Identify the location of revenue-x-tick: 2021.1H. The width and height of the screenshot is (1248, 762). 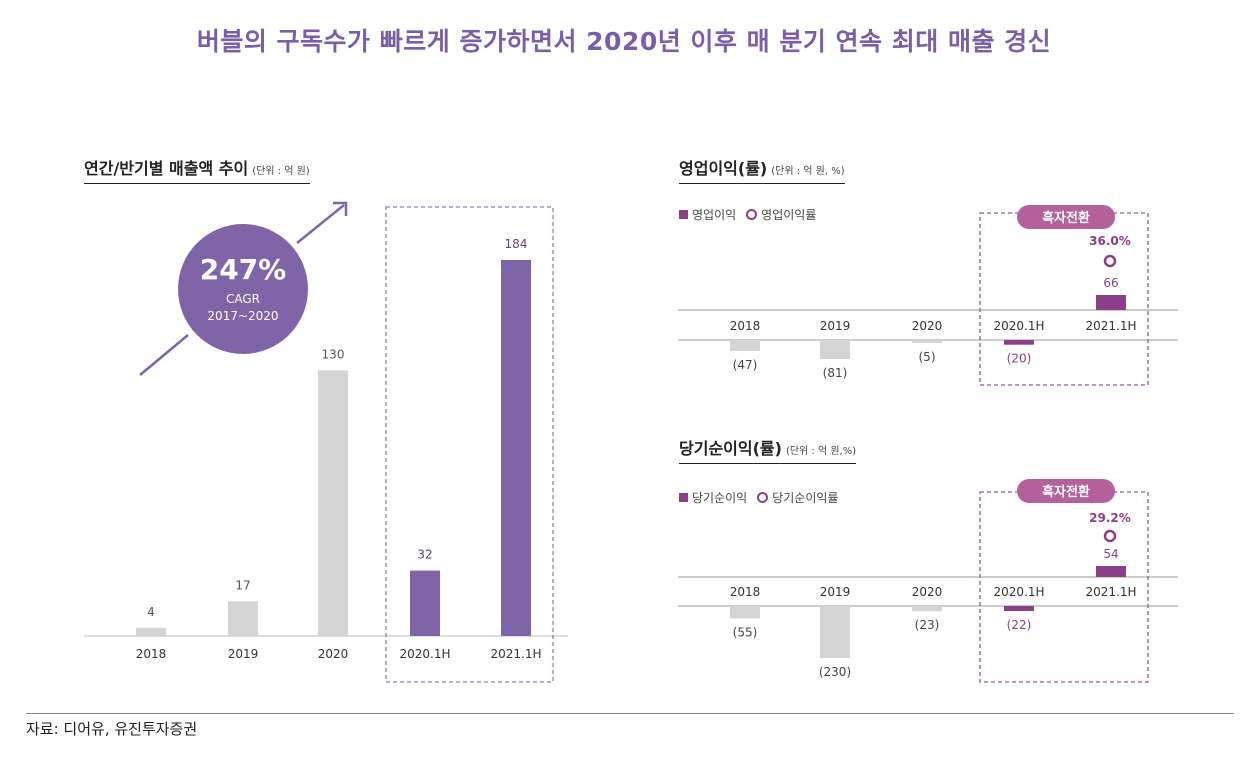
(515, 654).